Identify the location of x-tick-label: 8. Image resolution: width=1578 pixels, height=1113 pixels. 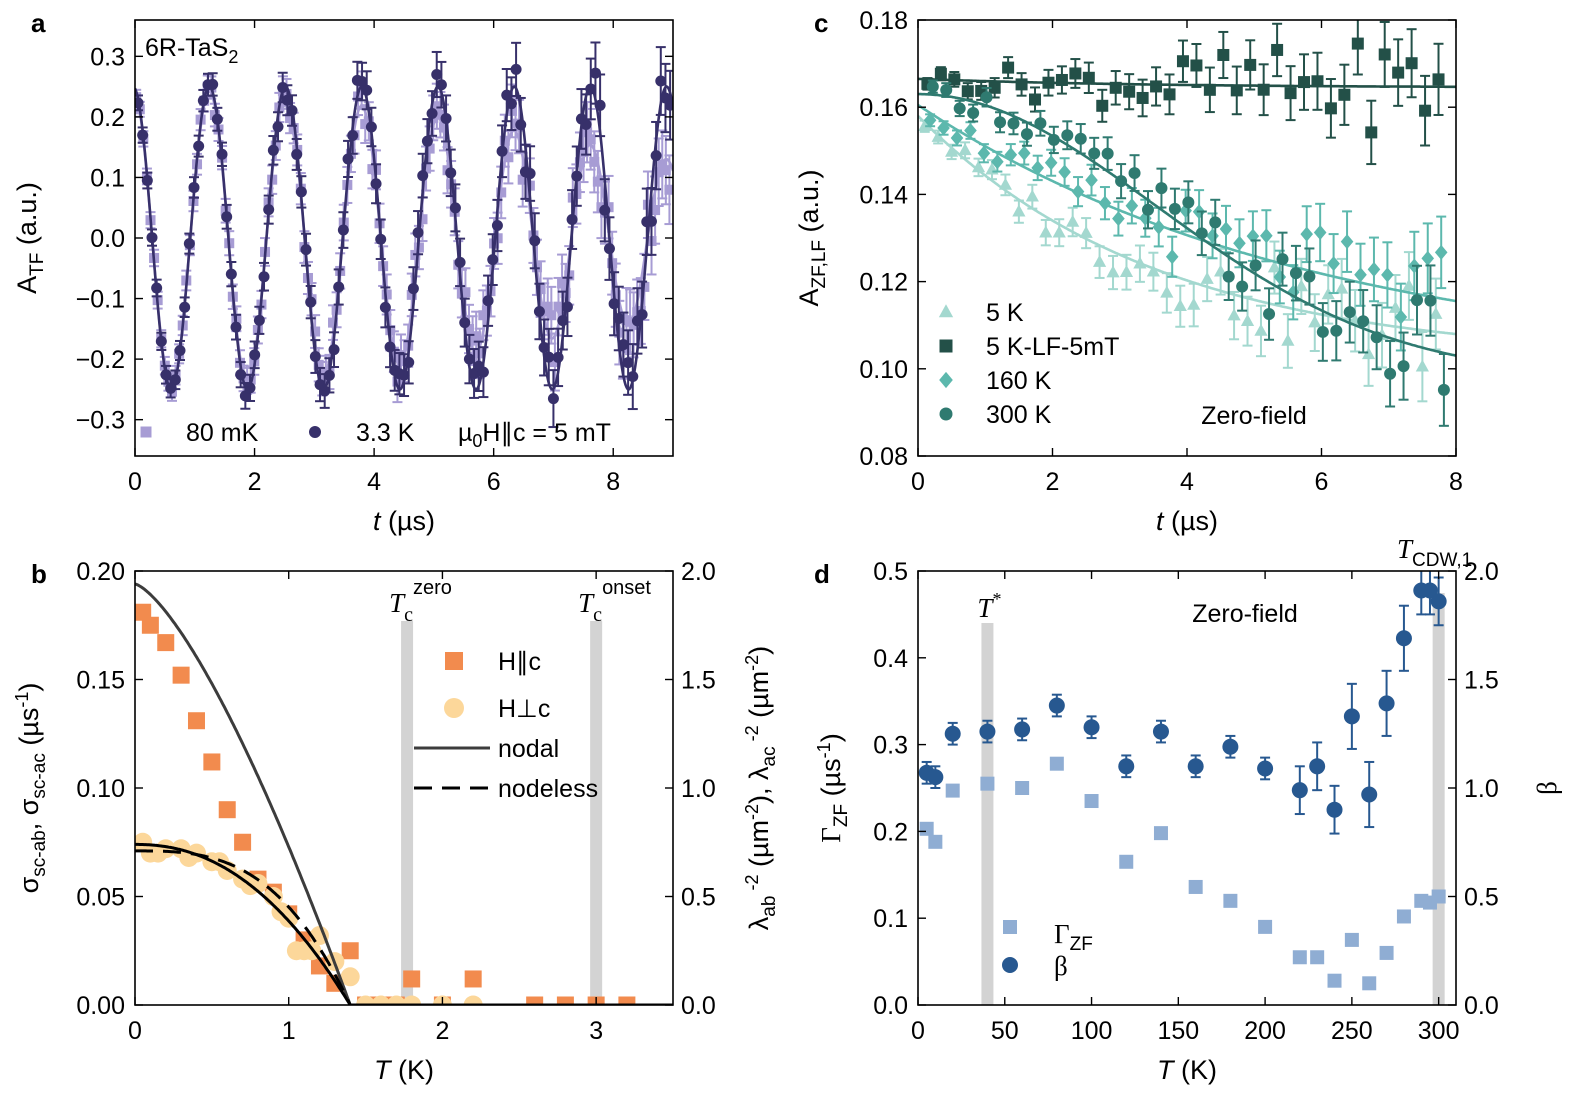
(1456, 482).